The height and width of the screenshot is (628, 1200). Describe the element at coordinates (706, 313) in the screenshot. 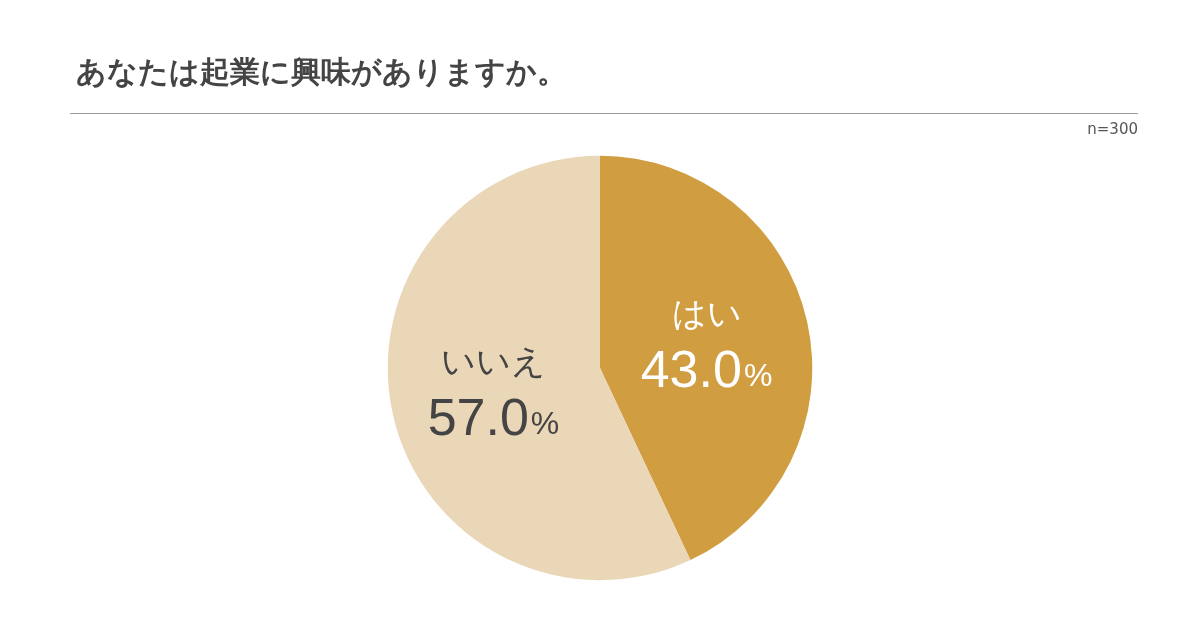

I see `slice-label: はい` at that location.